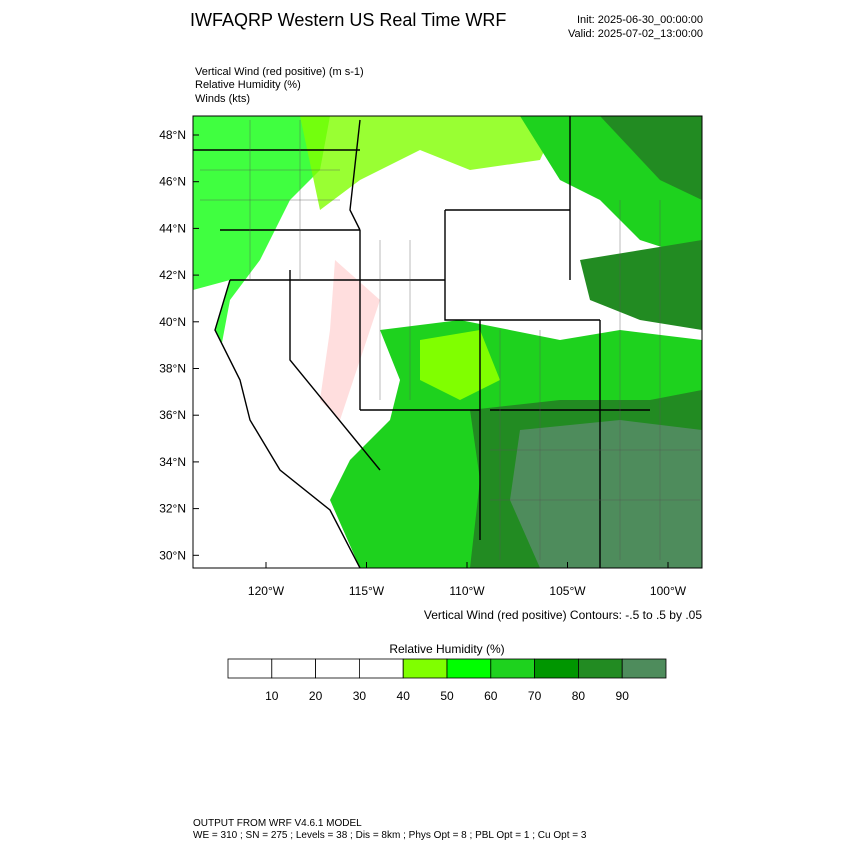 The width and height of the screenshot is (850, 855). I want to click on lat-label: 44°N, so click(172, 228).